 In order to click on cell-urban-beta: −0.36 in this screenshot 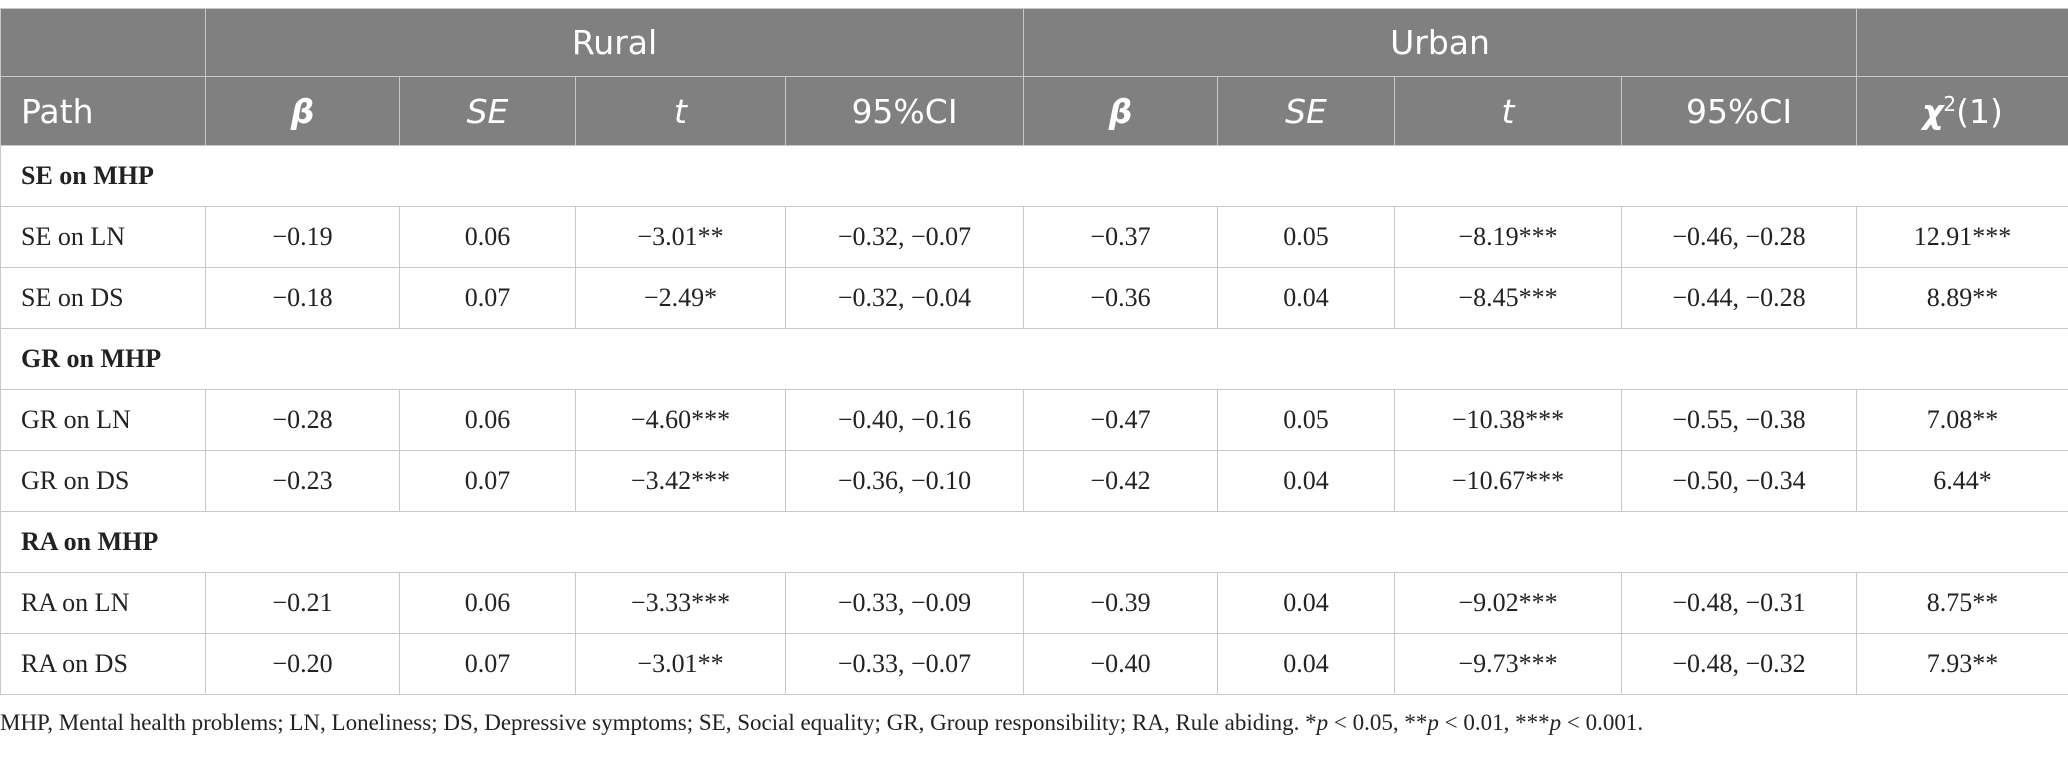, I will do `click(1121, 298)`.